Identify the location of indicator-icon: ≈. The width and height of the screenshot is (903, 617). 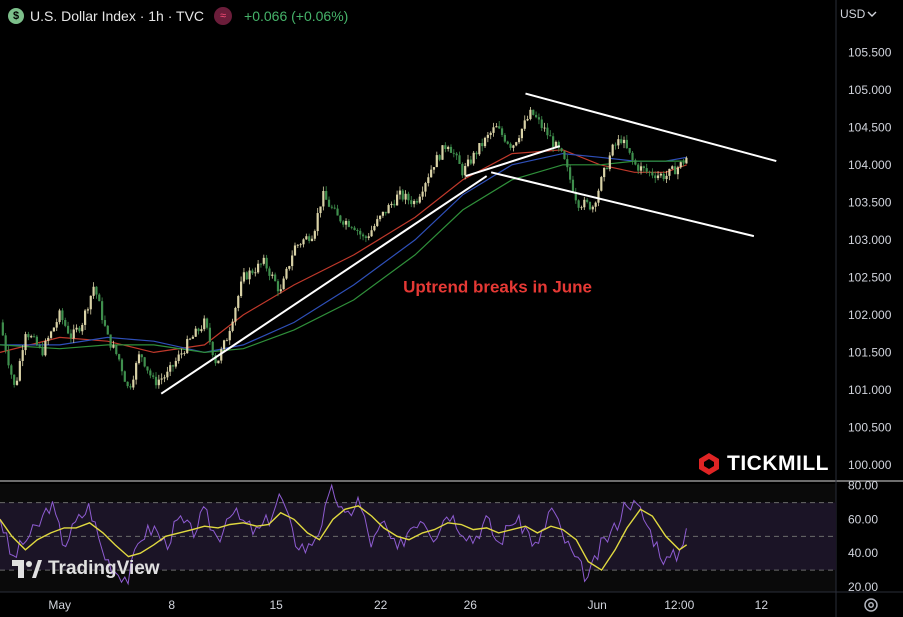
(223, 16).